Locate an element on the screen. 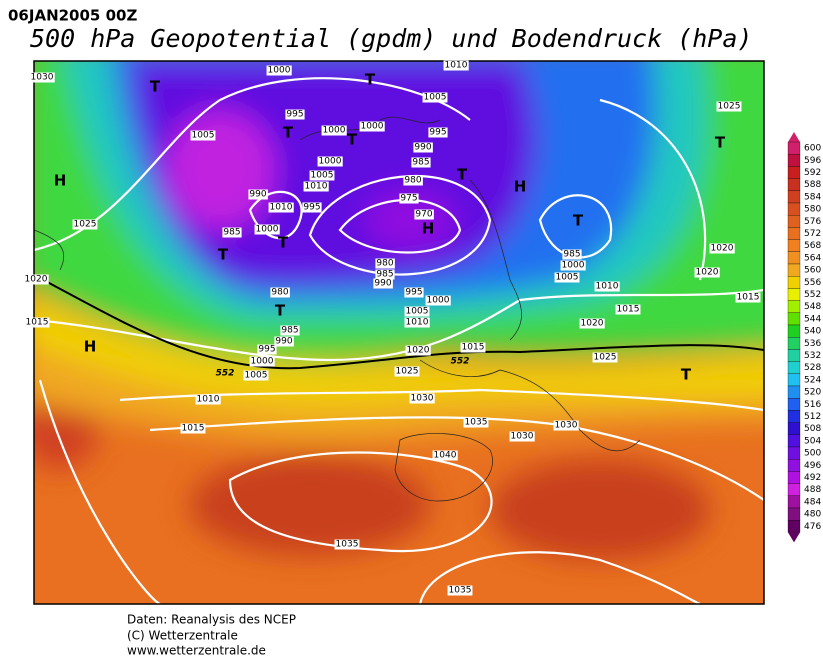 Image resolution: width=823 pixels, height=660 pixels. legend-label: 592 is located at coordinates (812, 173).